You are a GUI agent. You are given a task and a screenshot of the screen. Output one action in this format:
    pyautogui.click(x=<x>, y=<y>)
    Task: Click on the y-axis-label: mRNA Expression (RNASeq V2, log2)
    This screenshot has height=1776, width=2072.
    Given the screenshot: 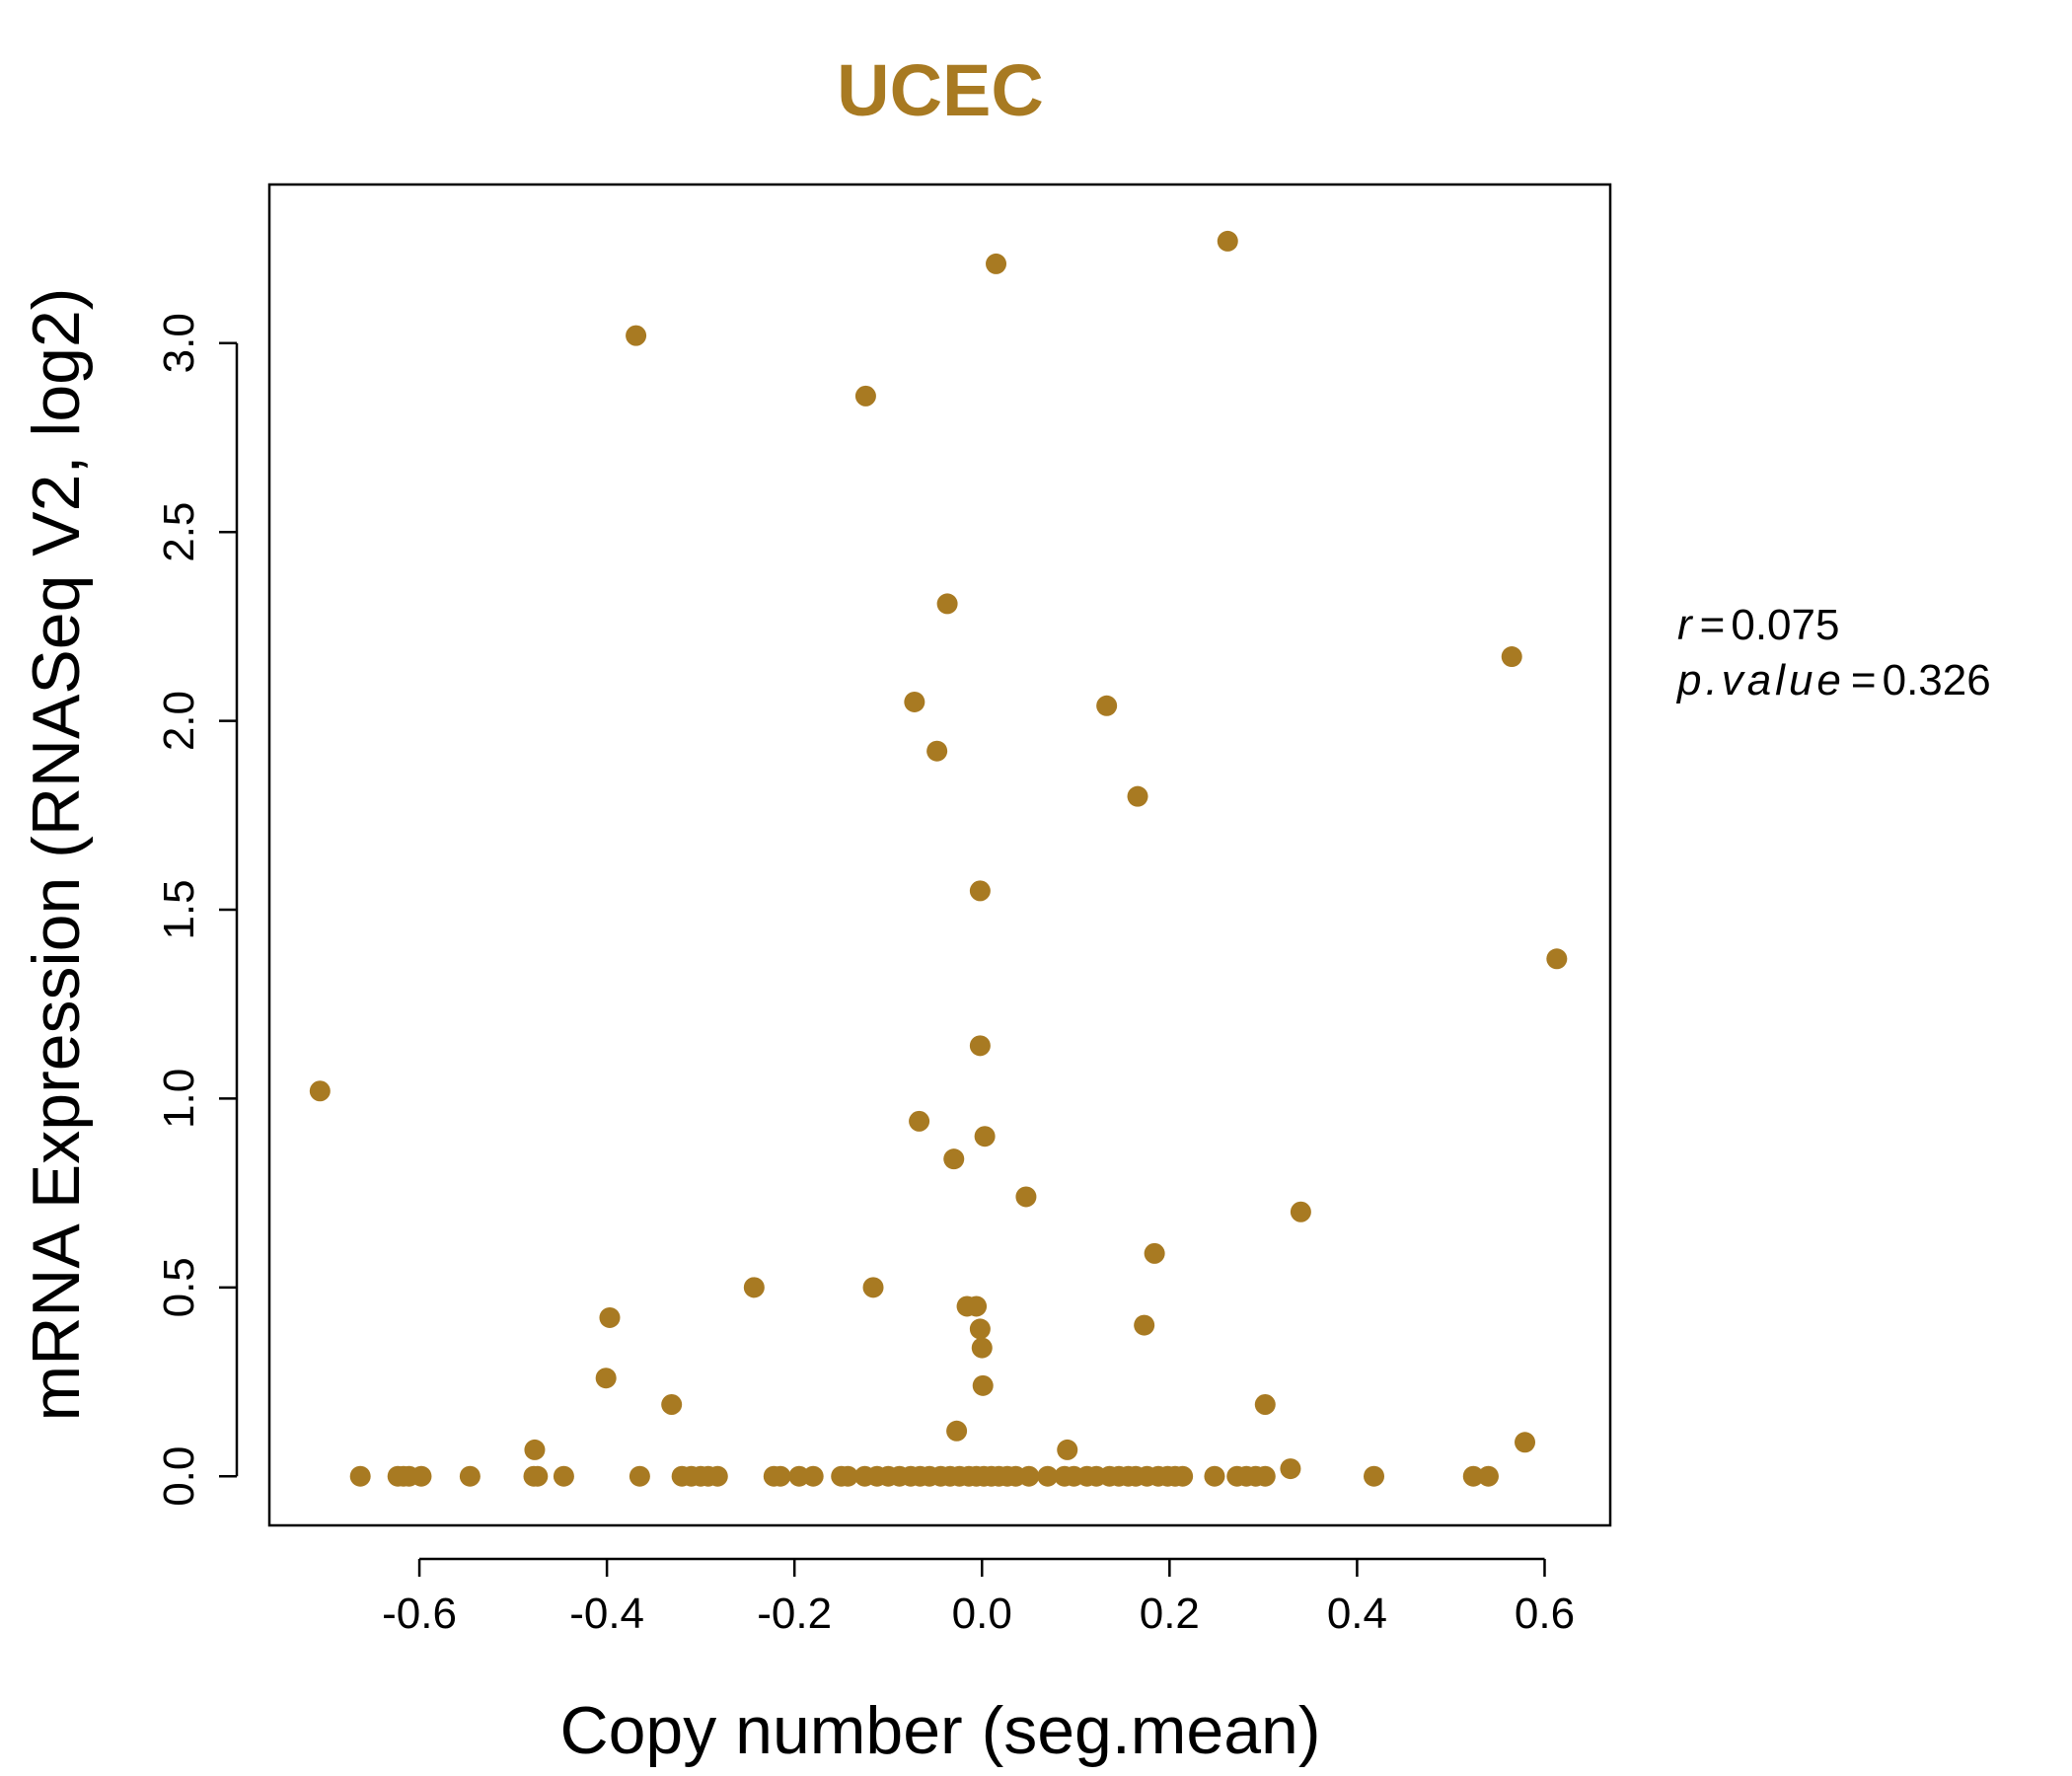 What is the action you would take?
    pyautogui.click(x=57, y=855)
    